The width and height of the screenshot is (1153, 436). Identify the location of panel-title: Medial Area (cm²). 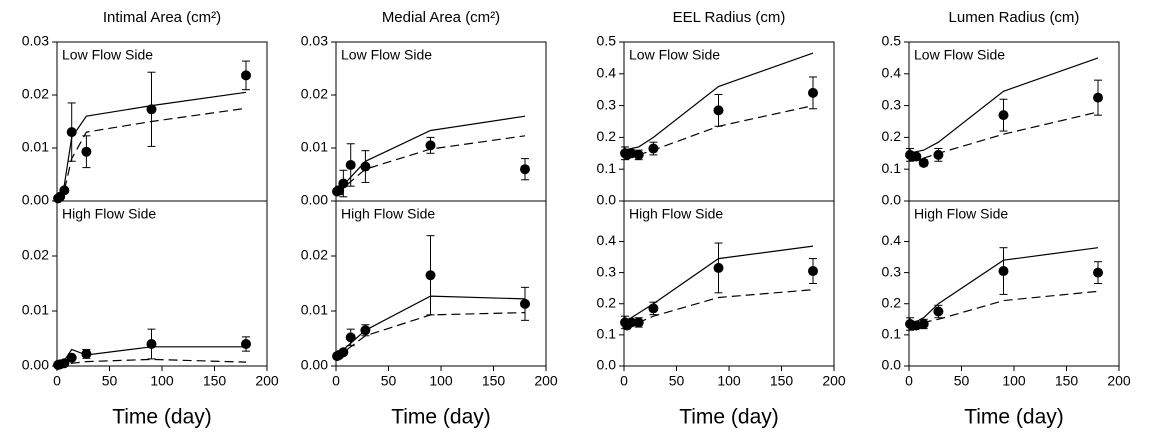
(441, 17).